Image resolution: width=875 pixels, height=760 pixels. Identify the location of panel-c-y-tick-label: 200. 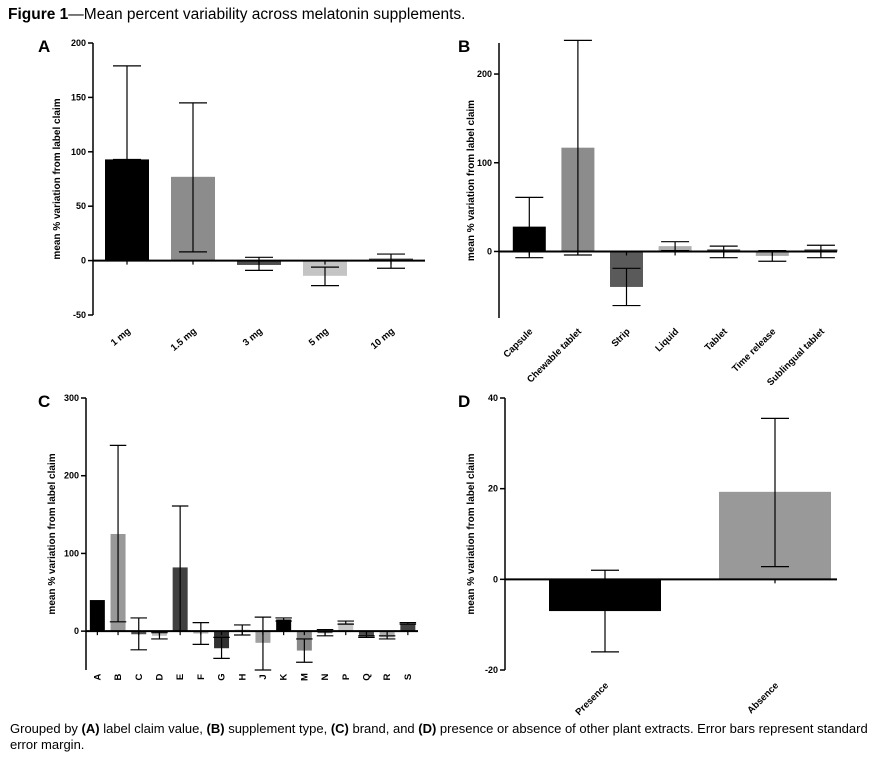
(71, 476).